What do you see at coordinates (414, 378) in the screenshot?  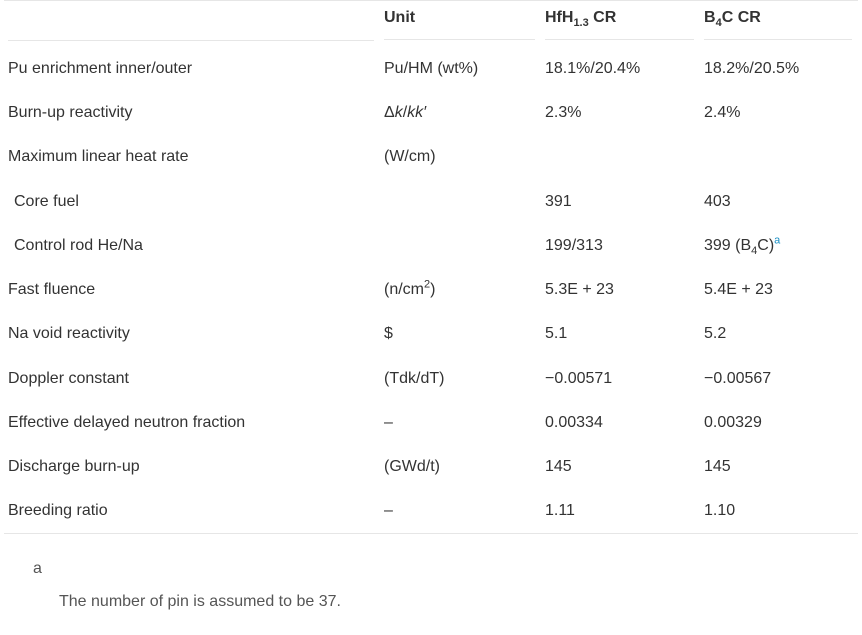 I see `row-unit: (Tdk/dT)` at bounding box center [414, 378].